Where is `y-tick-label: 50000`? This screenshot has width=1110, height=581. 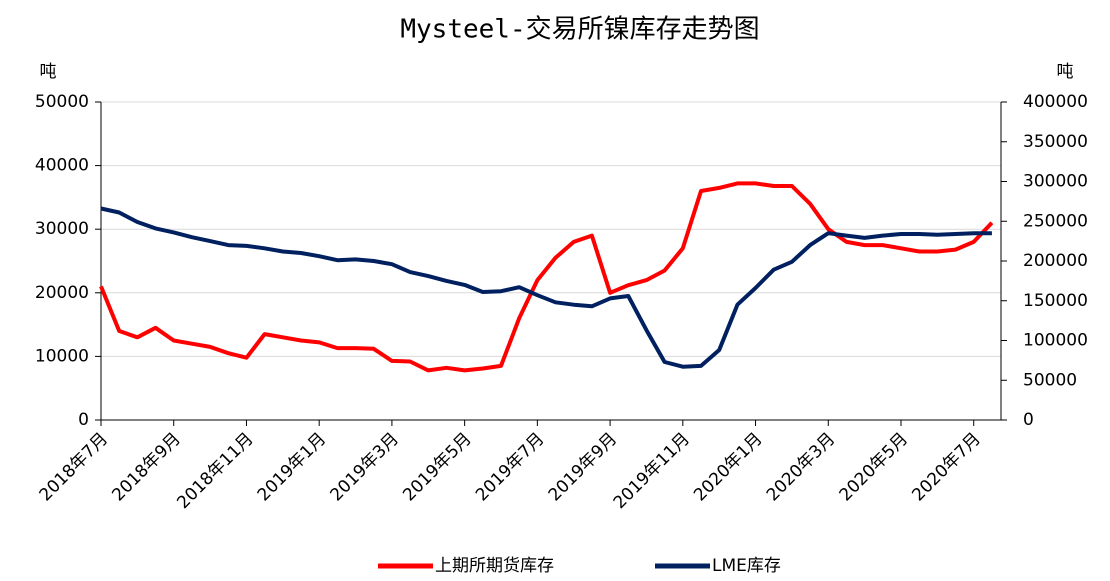 y-tick-label: 50000 is located at coordinates (62, 102).